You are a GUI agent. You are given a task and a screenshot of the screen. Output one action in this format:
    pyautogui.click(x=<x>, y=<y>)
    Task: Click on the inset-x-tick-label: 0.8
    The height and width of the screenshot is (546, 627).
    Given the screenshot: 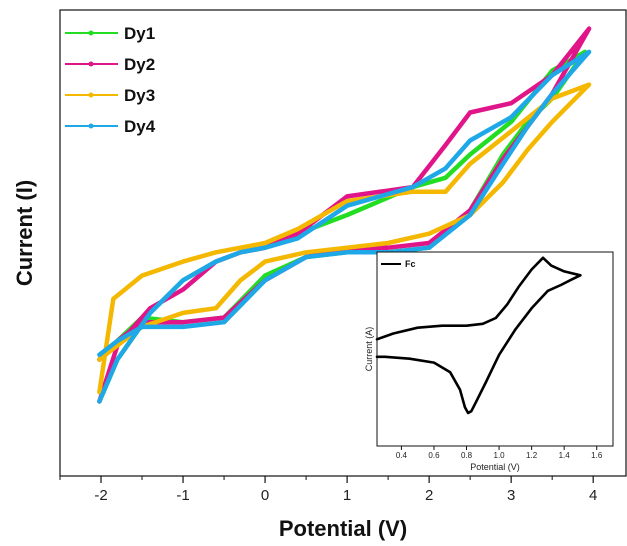 What is the action you would take?
    pyautogui.click(x=467, y=455)
    